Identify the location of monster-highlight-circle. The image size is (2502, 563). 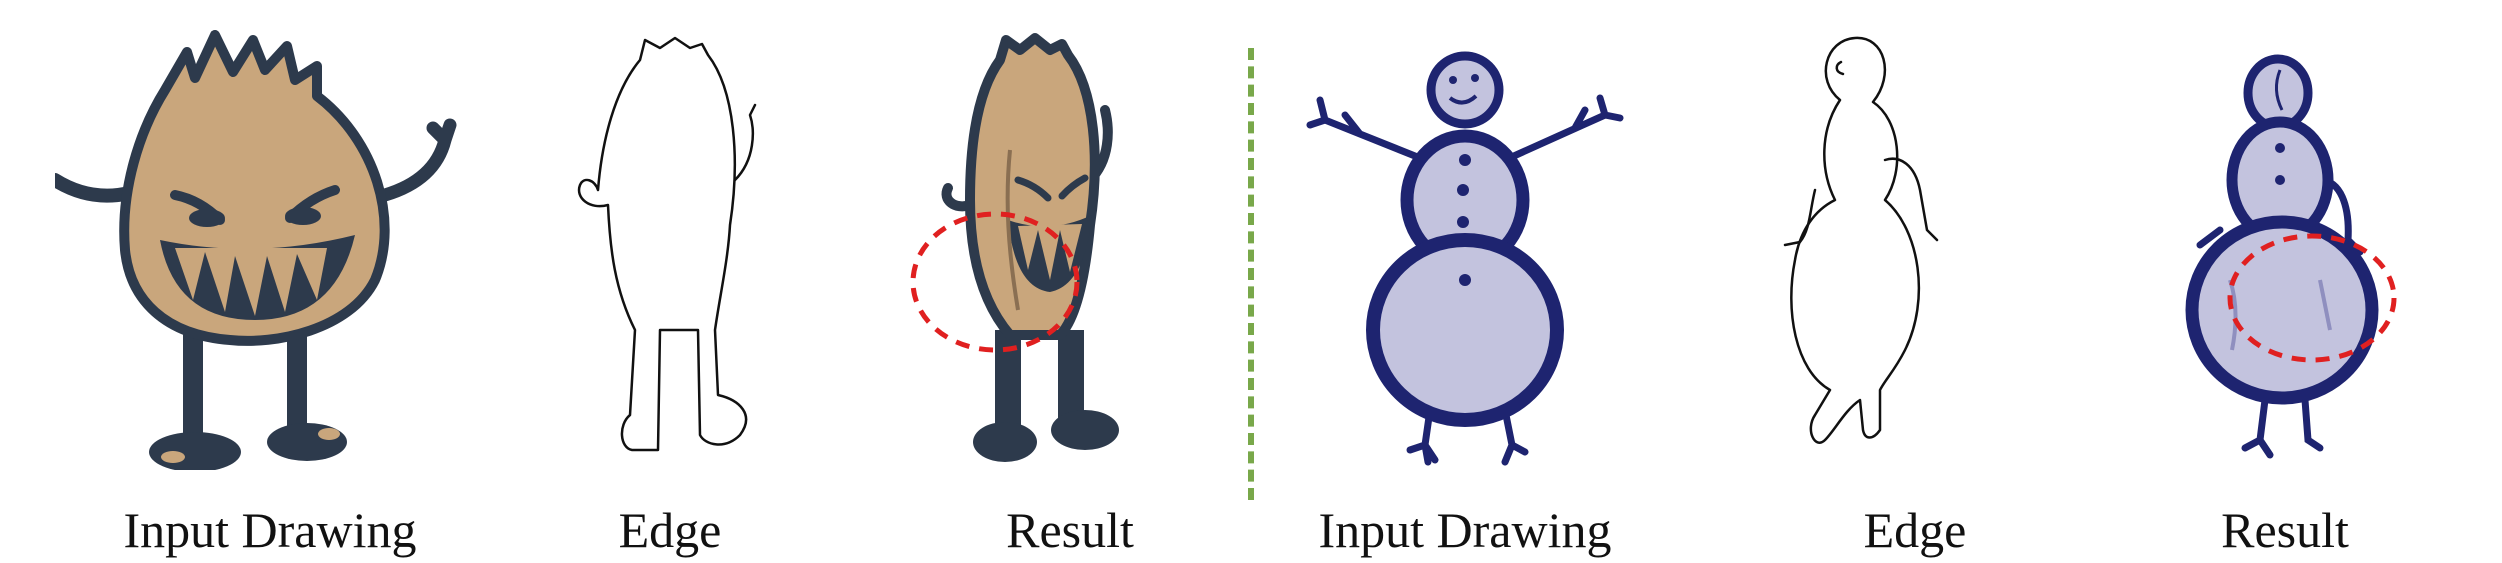
(995, 282).